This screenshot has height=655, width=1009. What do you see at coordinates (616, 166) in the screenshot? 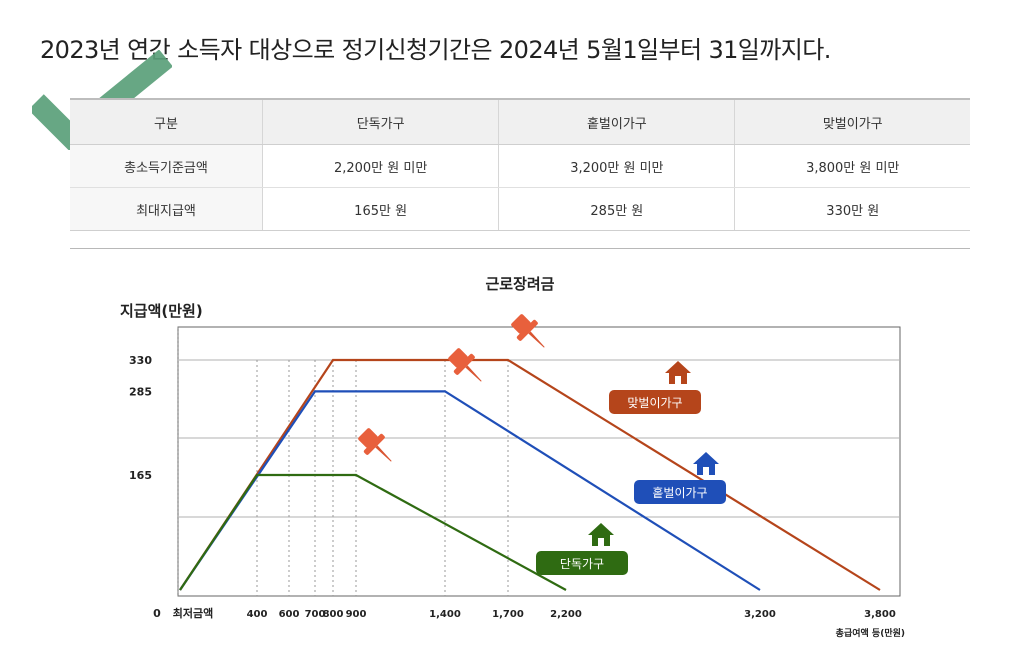
I see `table-cell: 3,200만 원 미만` at bounding box center [616, 166].